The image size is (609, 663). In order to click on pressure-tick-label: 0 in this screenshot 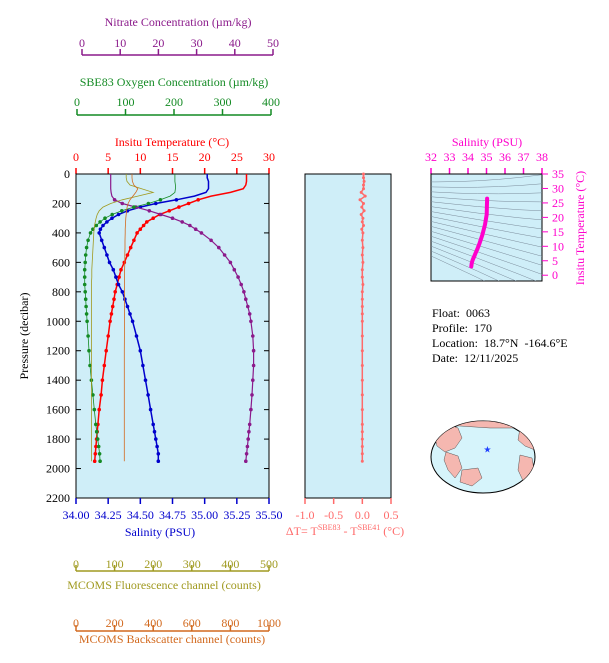, I will do `click(67, 174)`.